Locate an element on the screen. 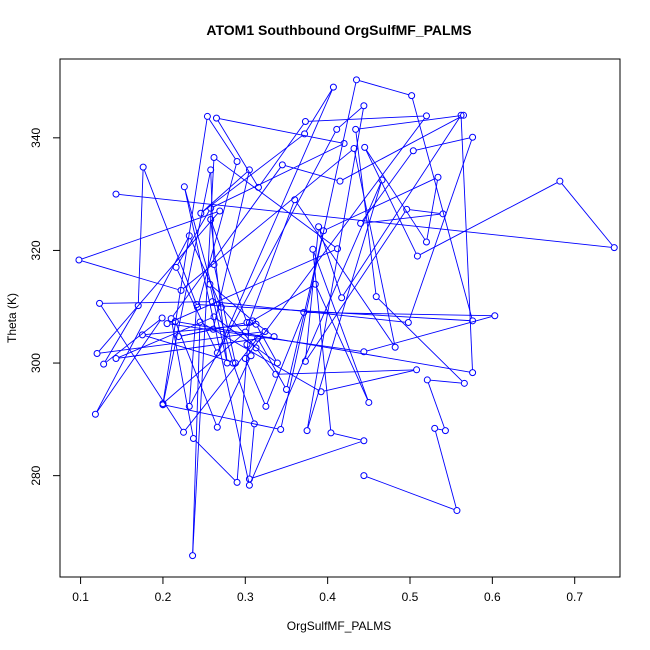 Image resolution: width=650 pixels, height=650 pixels. x-tick-label: 0.1 is located at coordinates (80, 597).